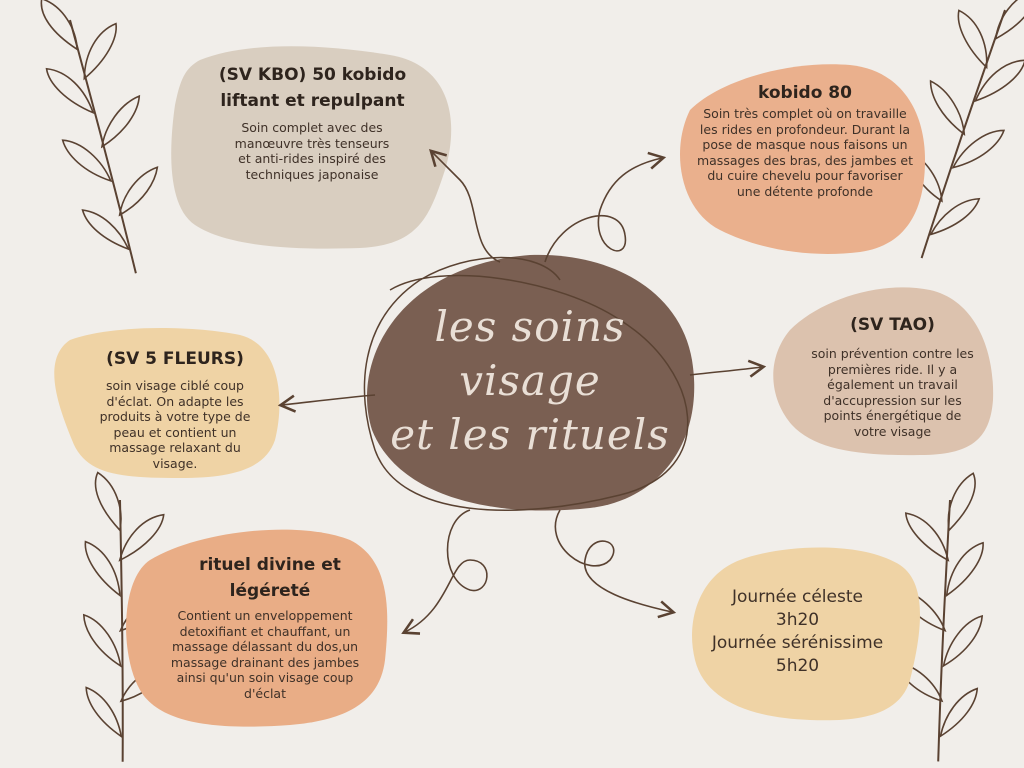 The height and width of the screenshot is (768, 1024). I want to click on center-title: les soins visage et les rituels, so click(530, 381).